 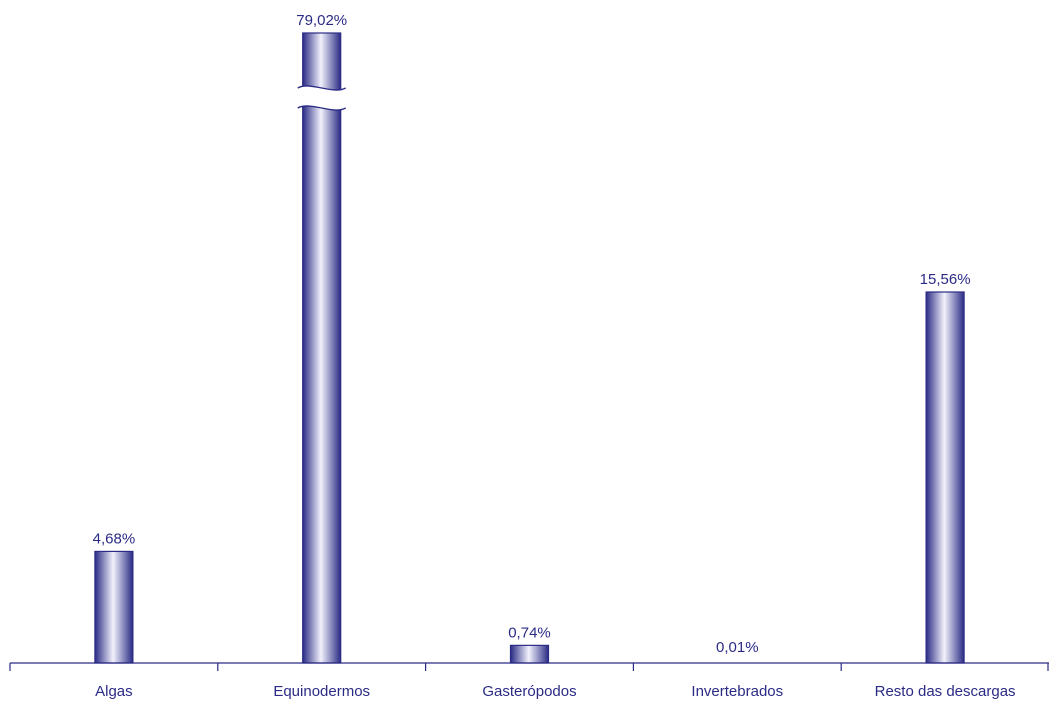 I want to click on tick-label-equinodermos: Equinodermos, so click(x=321, y=691).